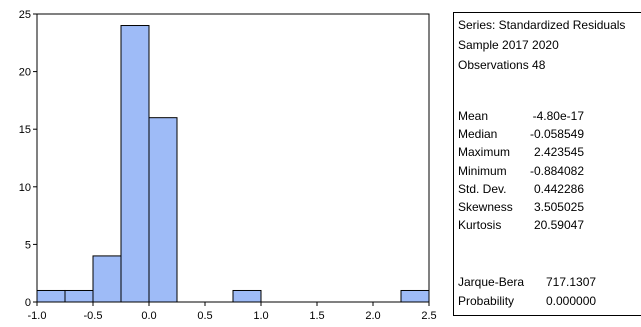  What do you see at coordinates (521, 207) in the screenshot?
I see `stat-row-skewness: Skewness 3.505025` at bounding box center [521, 207].